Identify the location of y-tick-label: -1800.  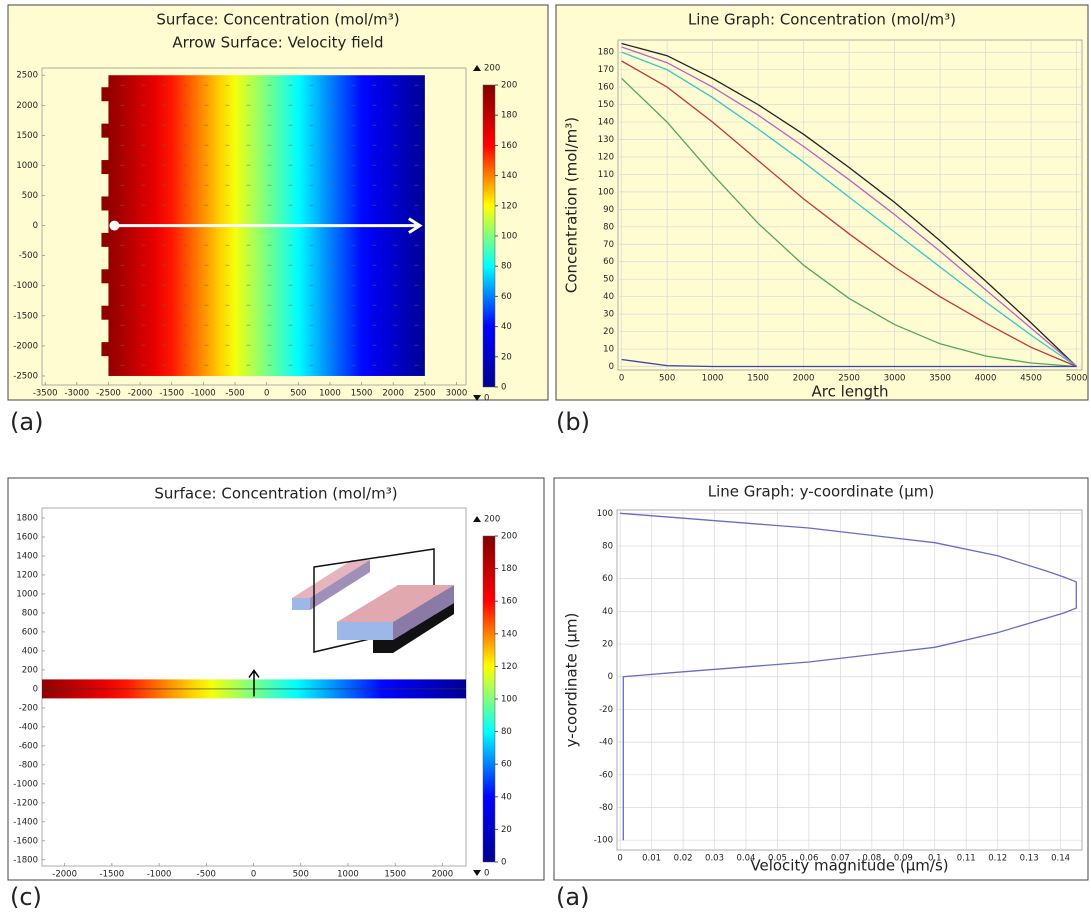
(25, 860).